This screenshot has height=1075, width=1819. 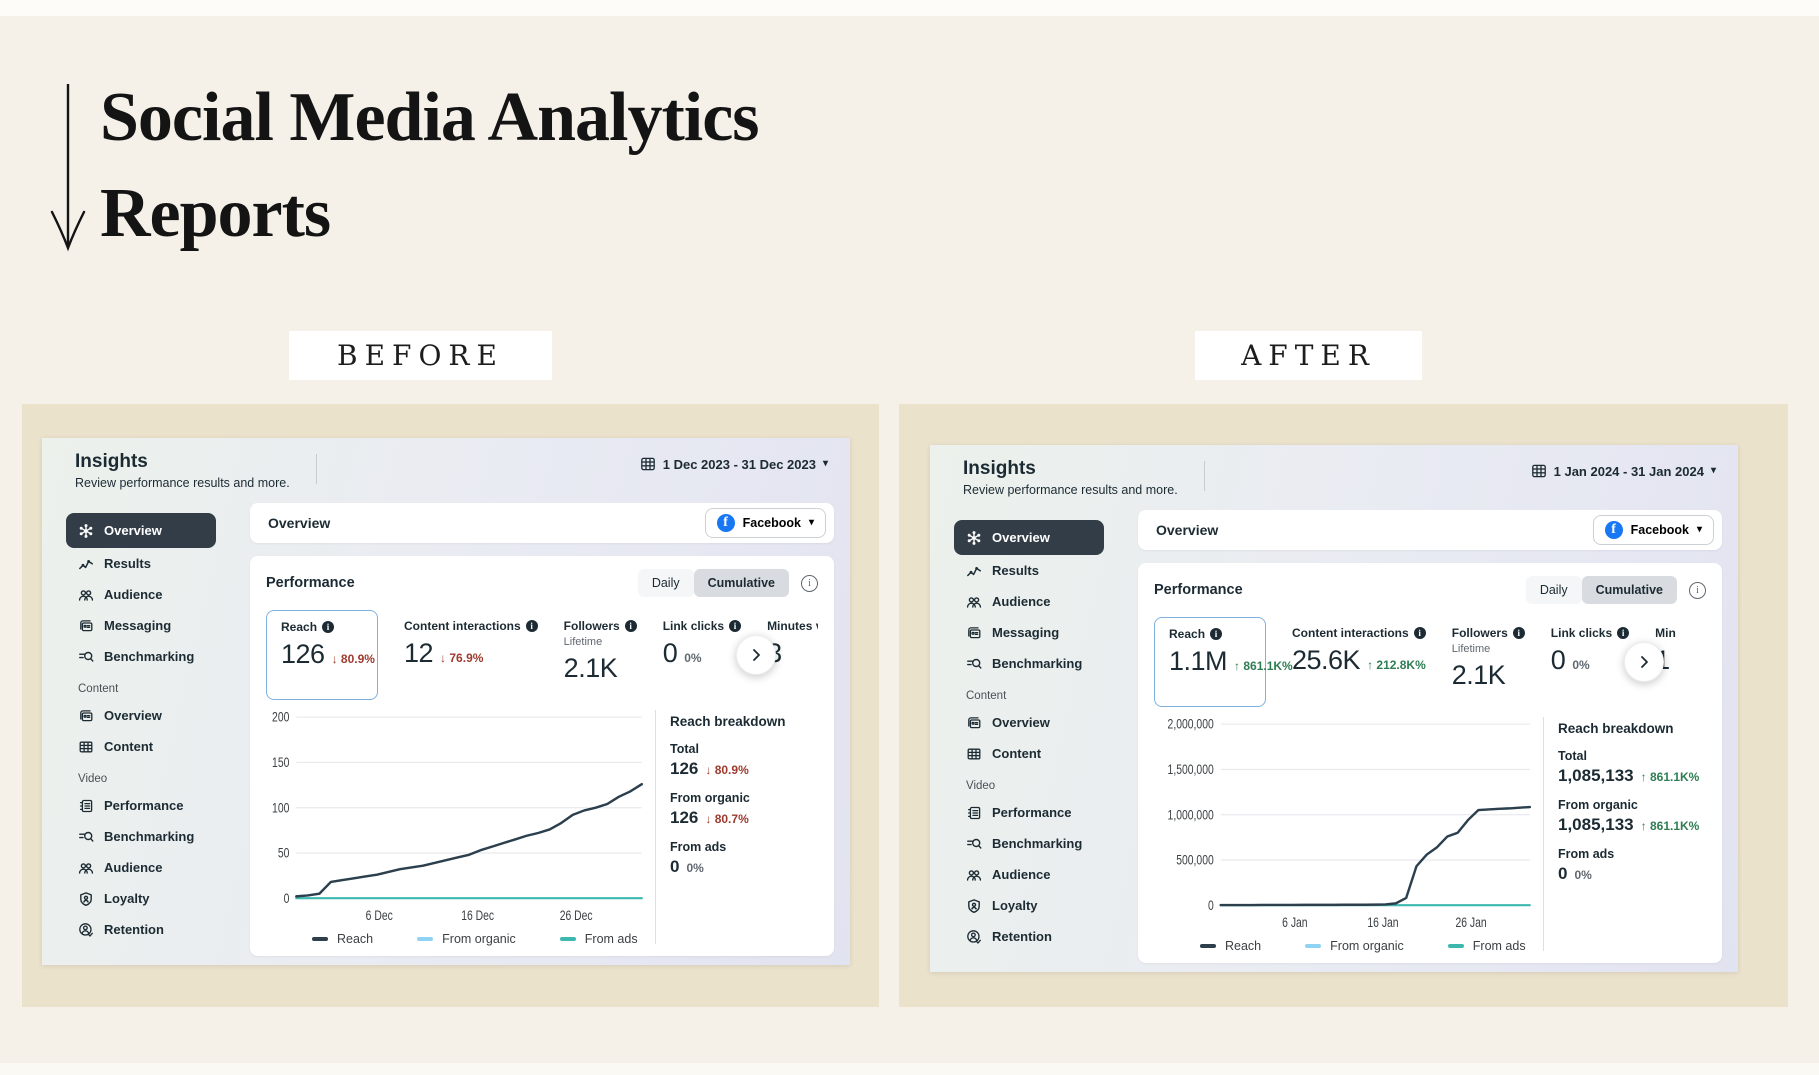 I want to click on retention-icon, so click(x=86, y=930).